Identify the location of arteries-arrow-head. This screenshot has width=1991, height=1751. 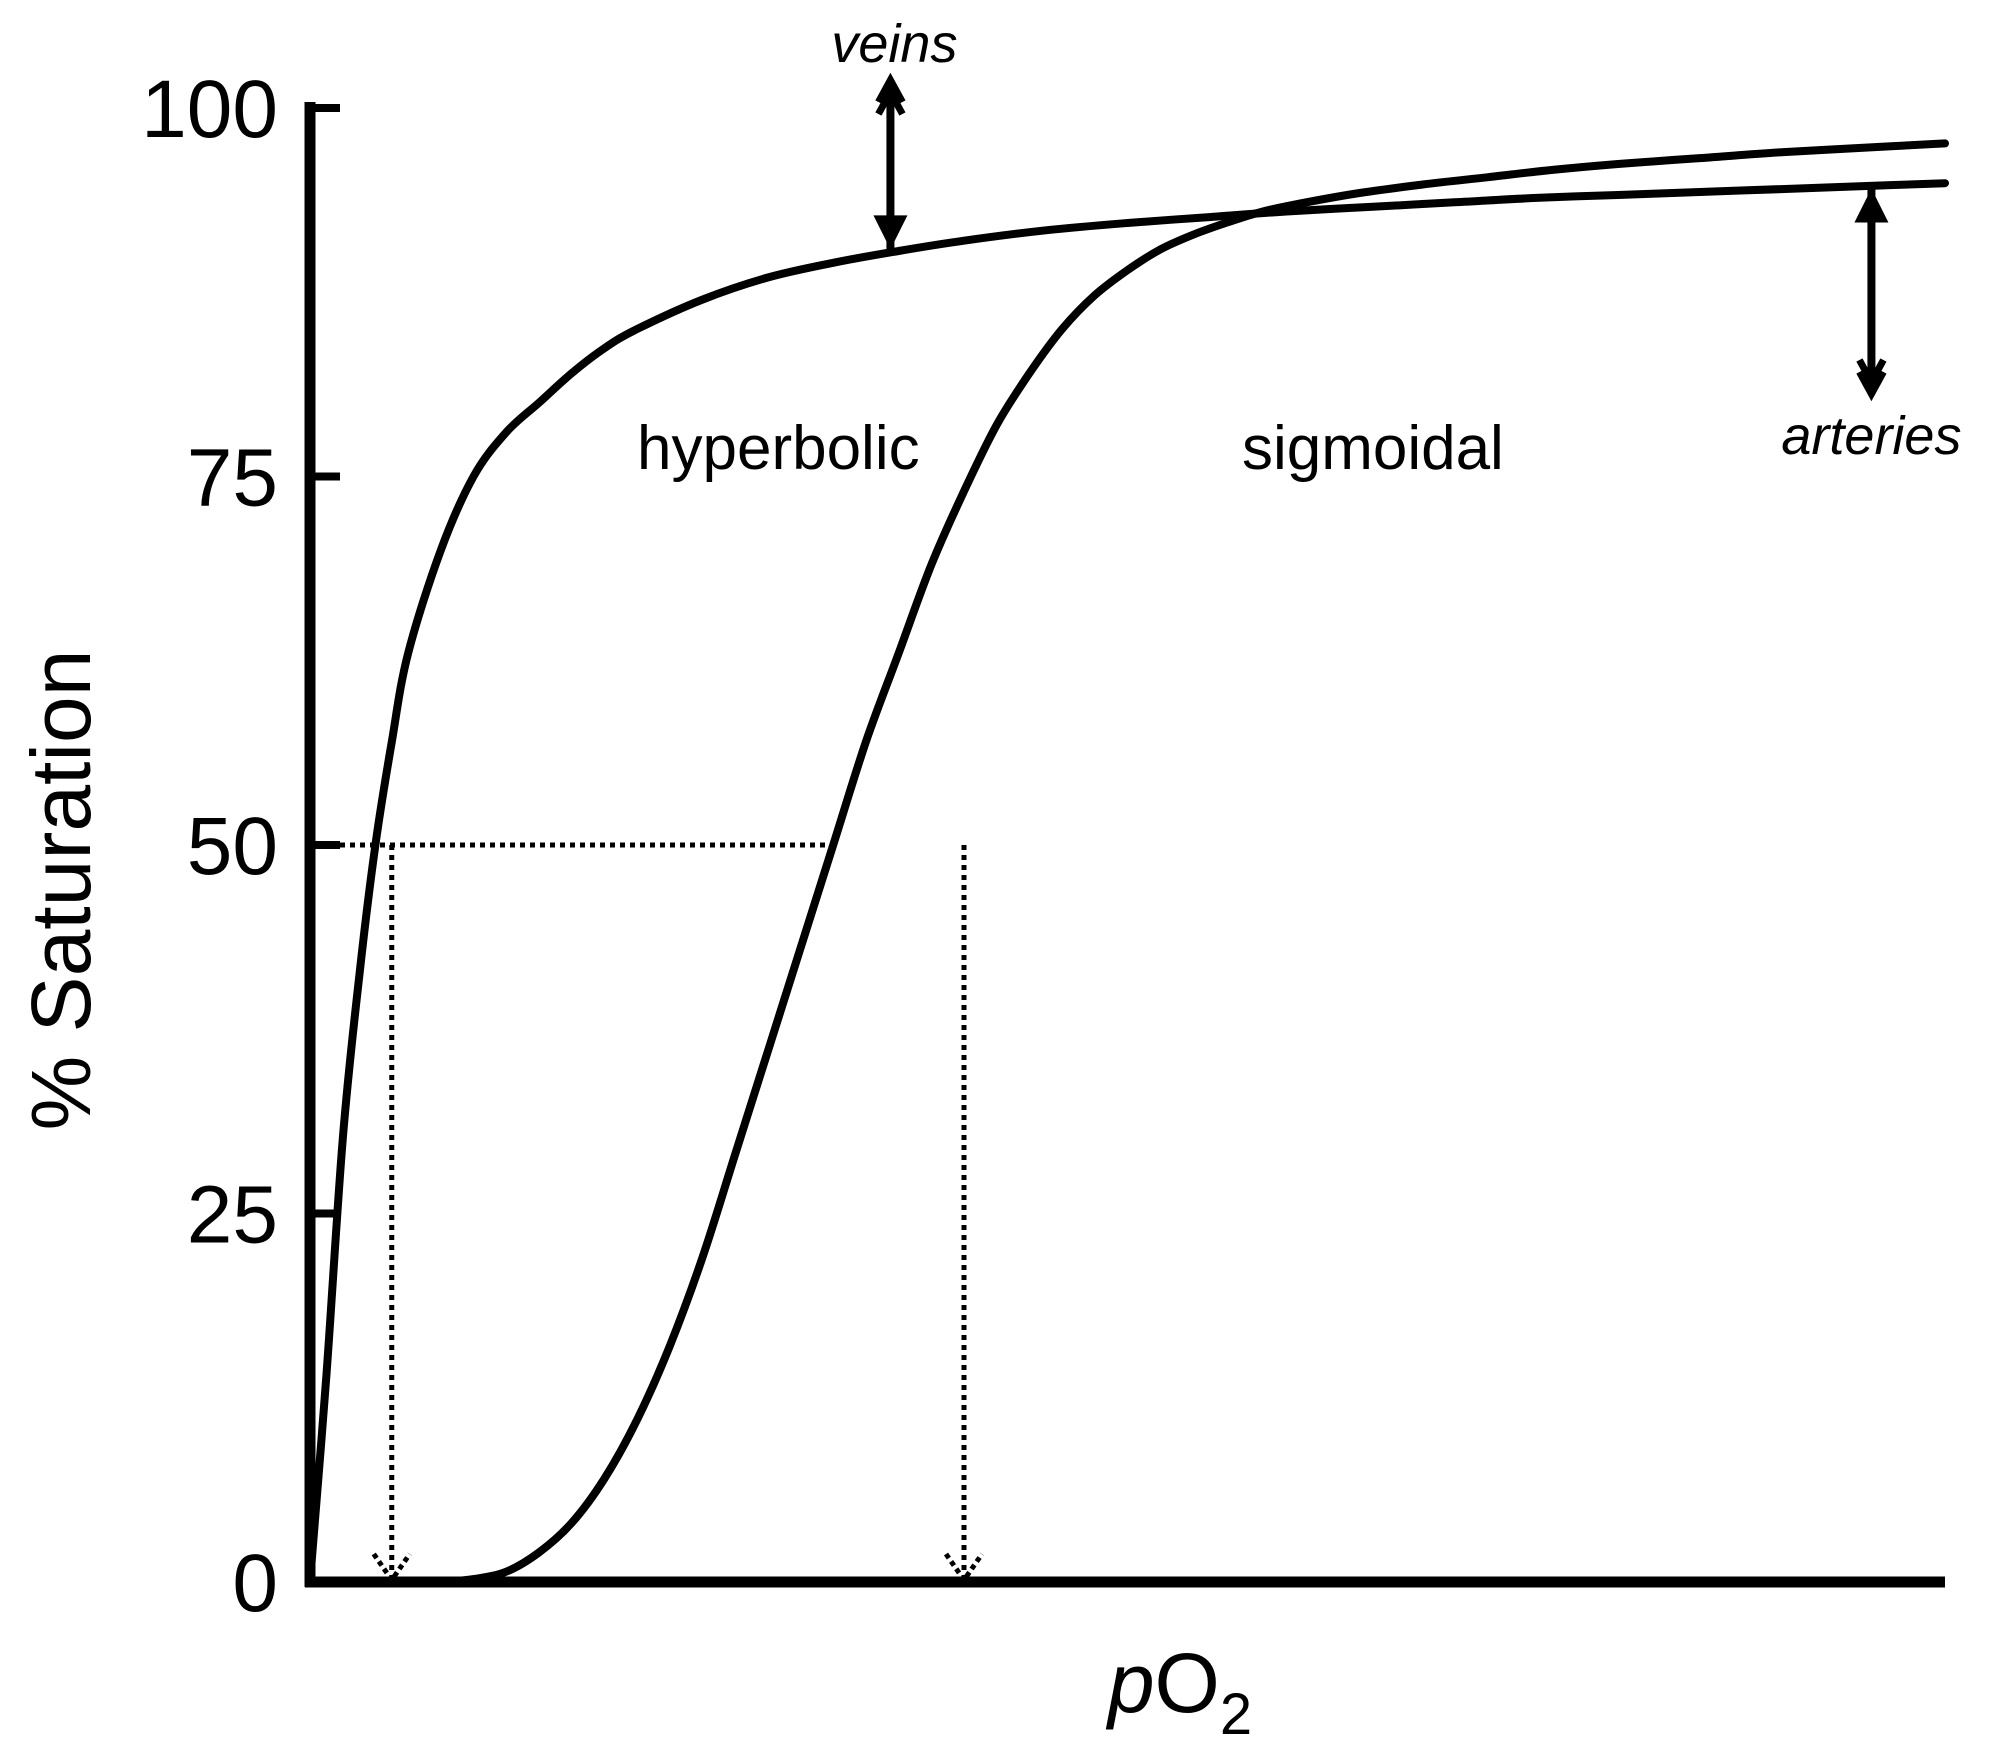
(1871, 205).